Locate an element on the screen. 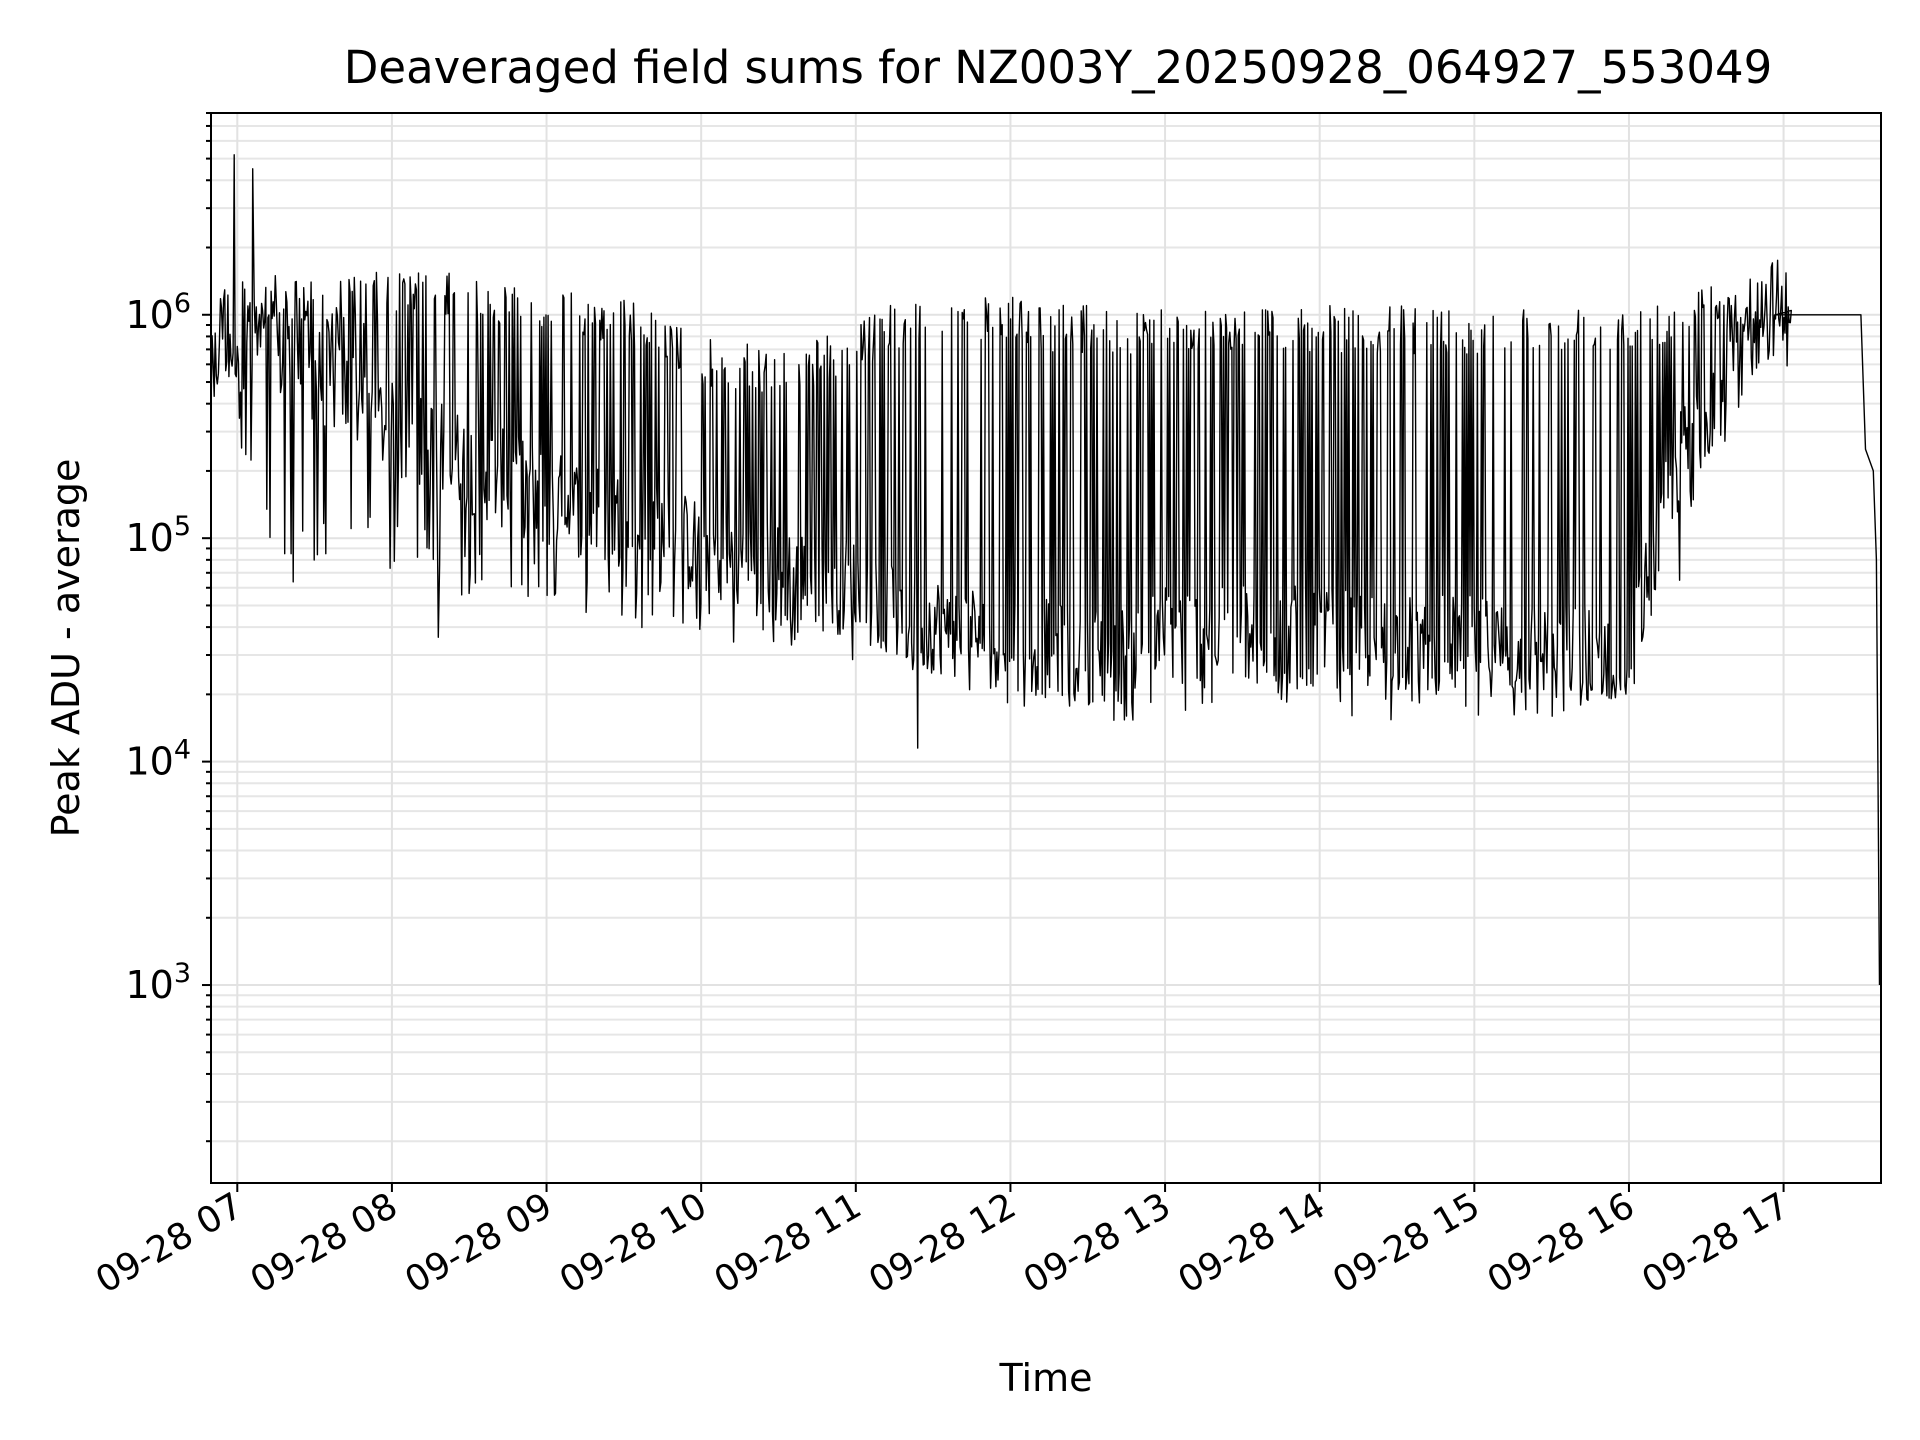 This screenshot has width=1920, height=1440. y-axis-label: Peak ADU - average is located at coordinates (66, 648).